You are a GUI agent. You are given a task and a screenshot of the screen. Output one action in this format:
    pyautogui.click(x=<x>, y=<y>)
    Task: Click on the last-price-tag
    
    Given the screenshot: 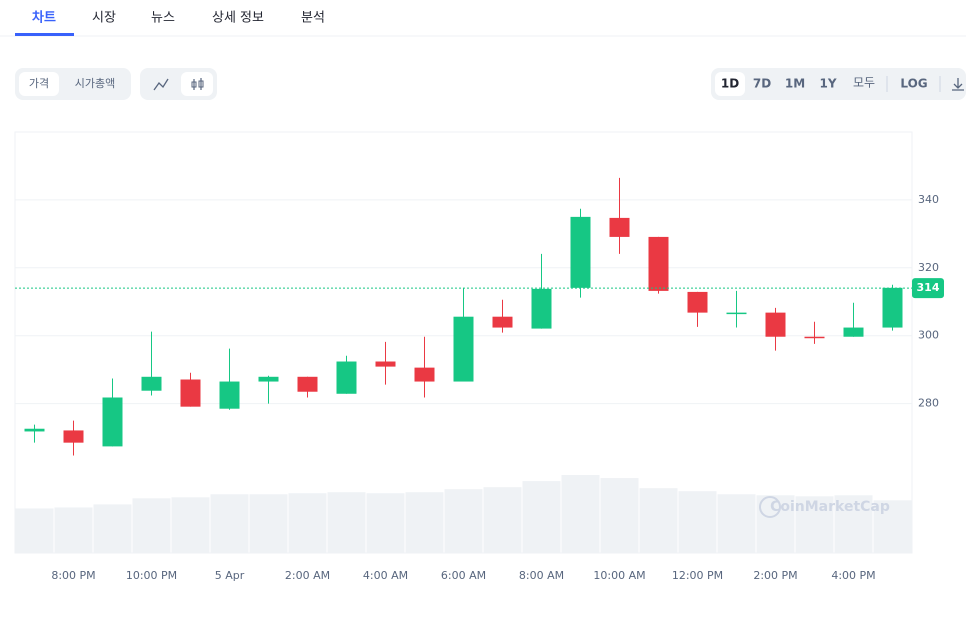 What is the action you would take?
    pyautogui.click(x=928, y=288)
    